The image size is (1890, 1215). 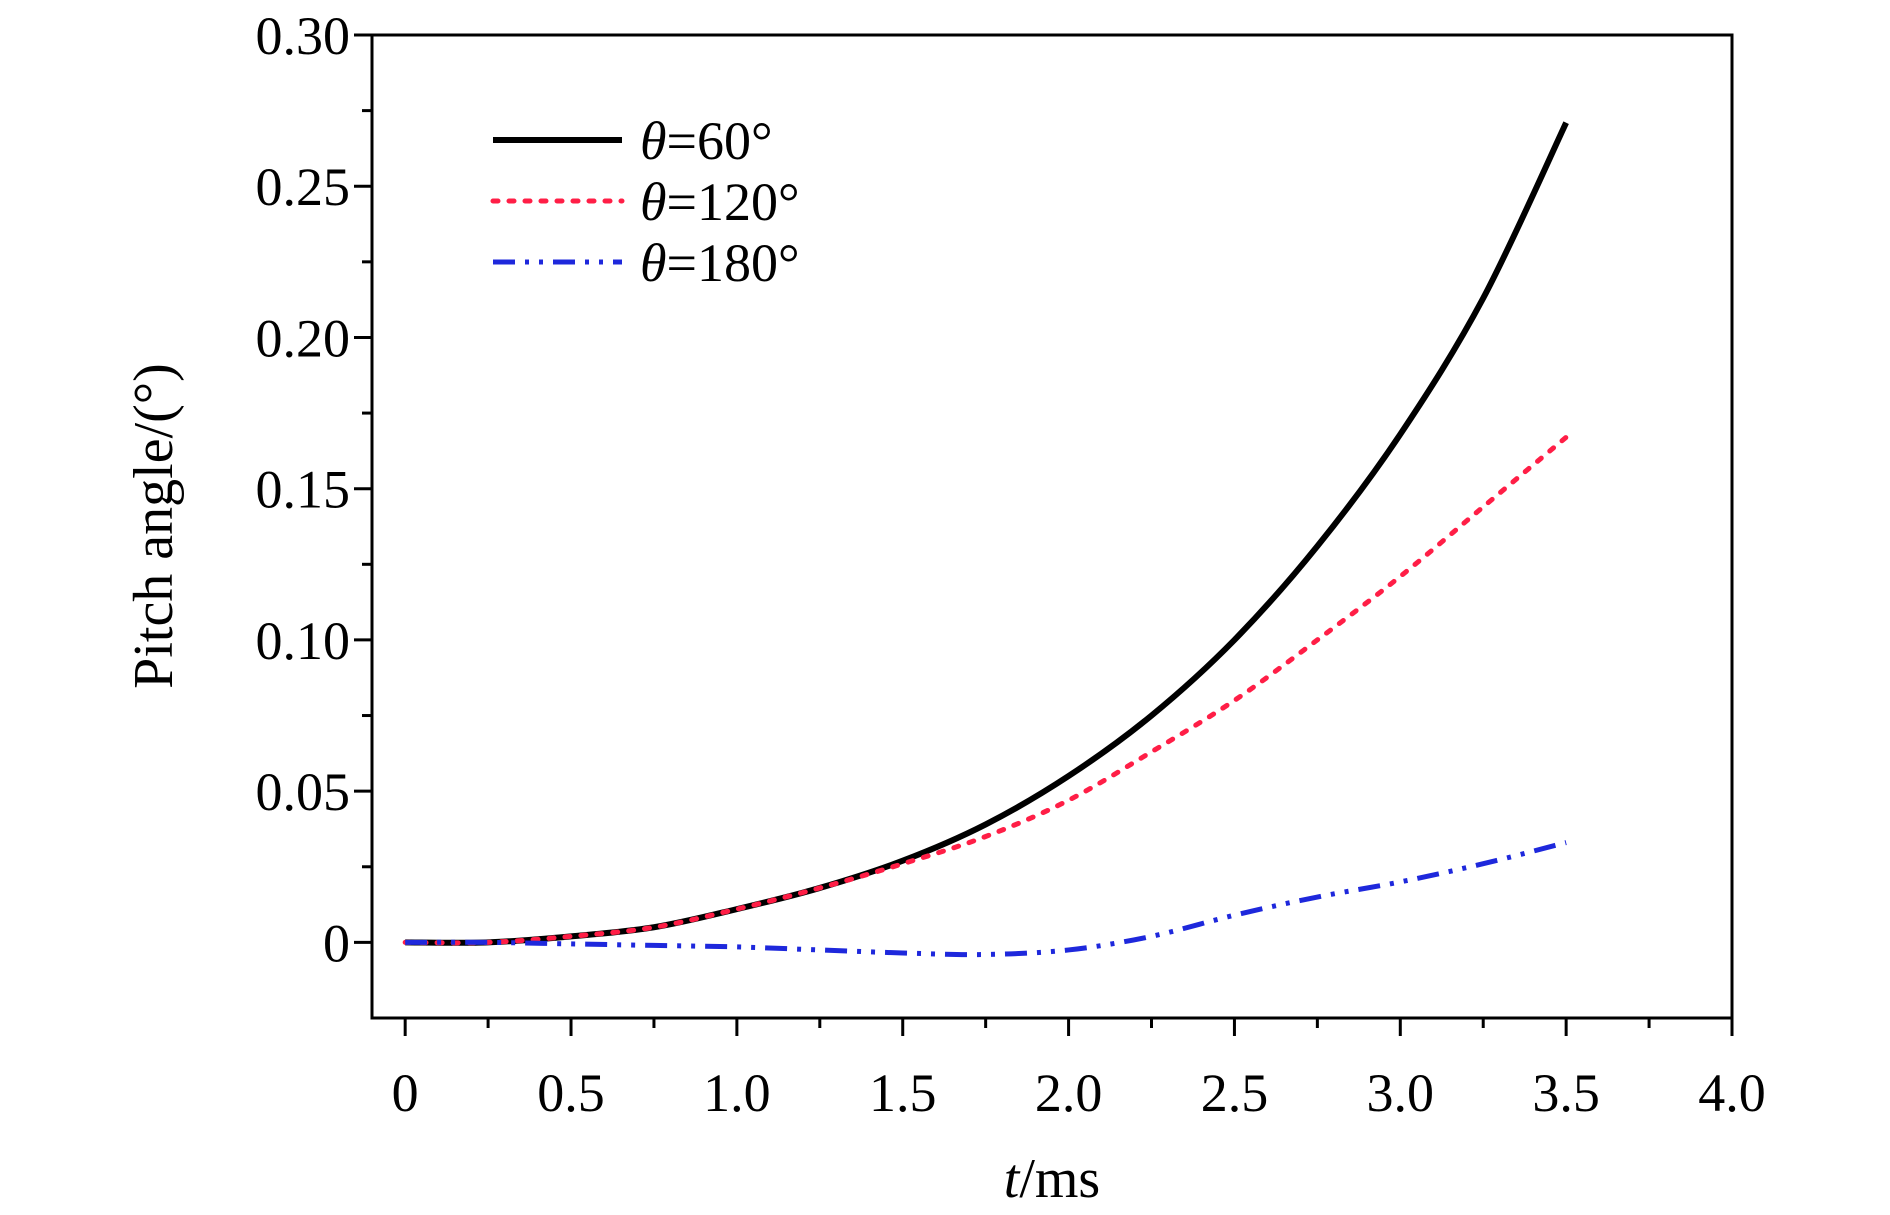 What do you see at coordinates (1566, 1093) in the screenshot?
I see `x-tick-label: 3.5` at bounding box center [1566, 1093].